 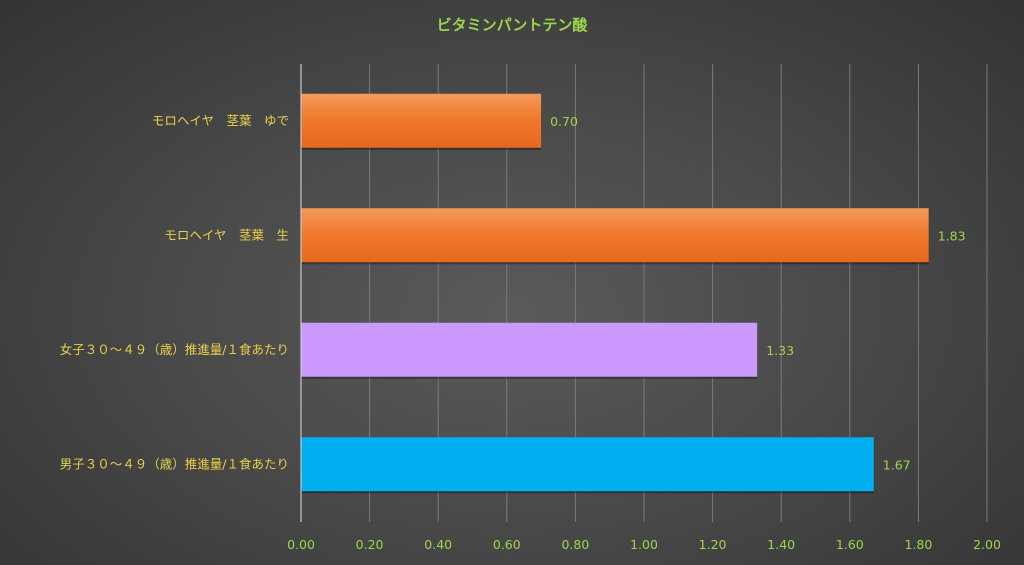 I want to click on category-label: 男子３０～４９（歳）推進量/１食あたり, so click(x=174, y=463).